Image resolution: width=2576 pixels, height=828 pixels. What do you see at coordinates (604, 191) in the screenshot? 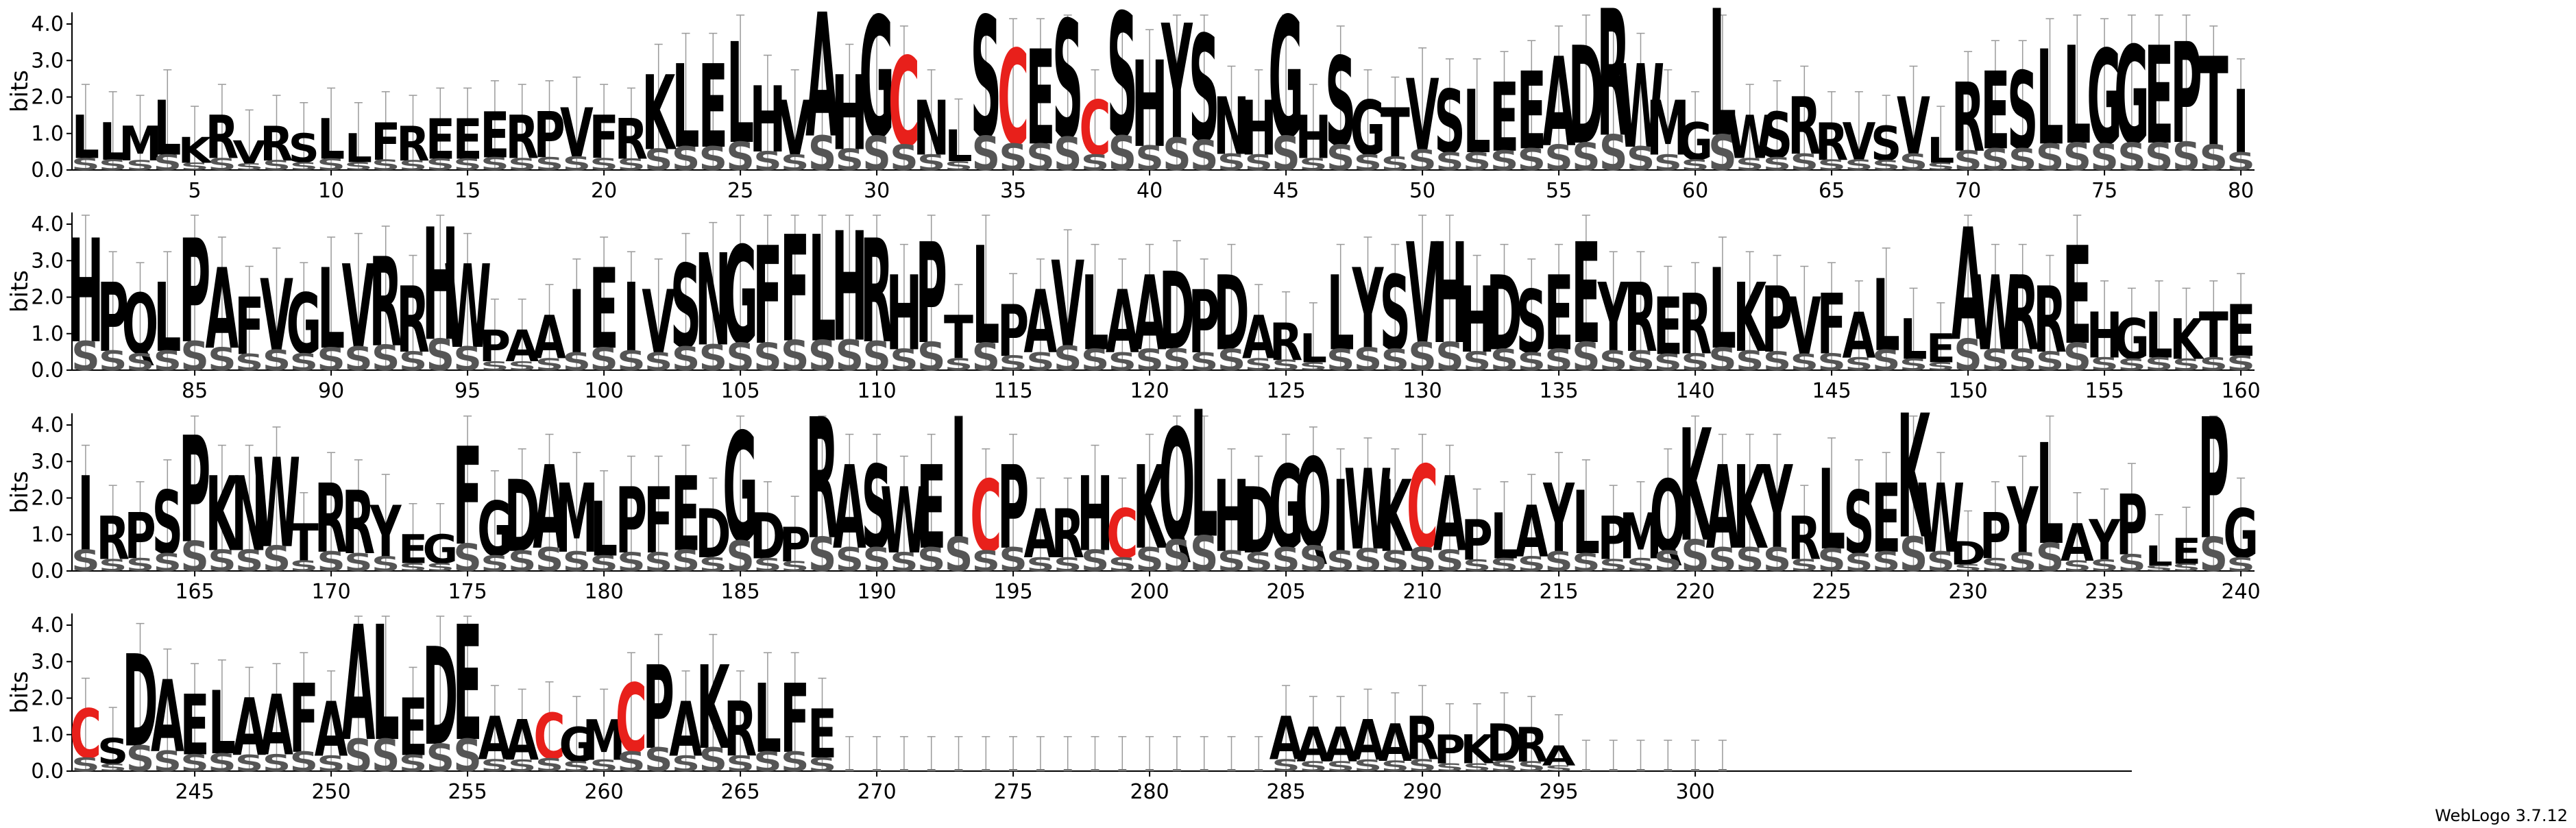
I see `x-tick-label: 20` at bounding box center [604, 191].